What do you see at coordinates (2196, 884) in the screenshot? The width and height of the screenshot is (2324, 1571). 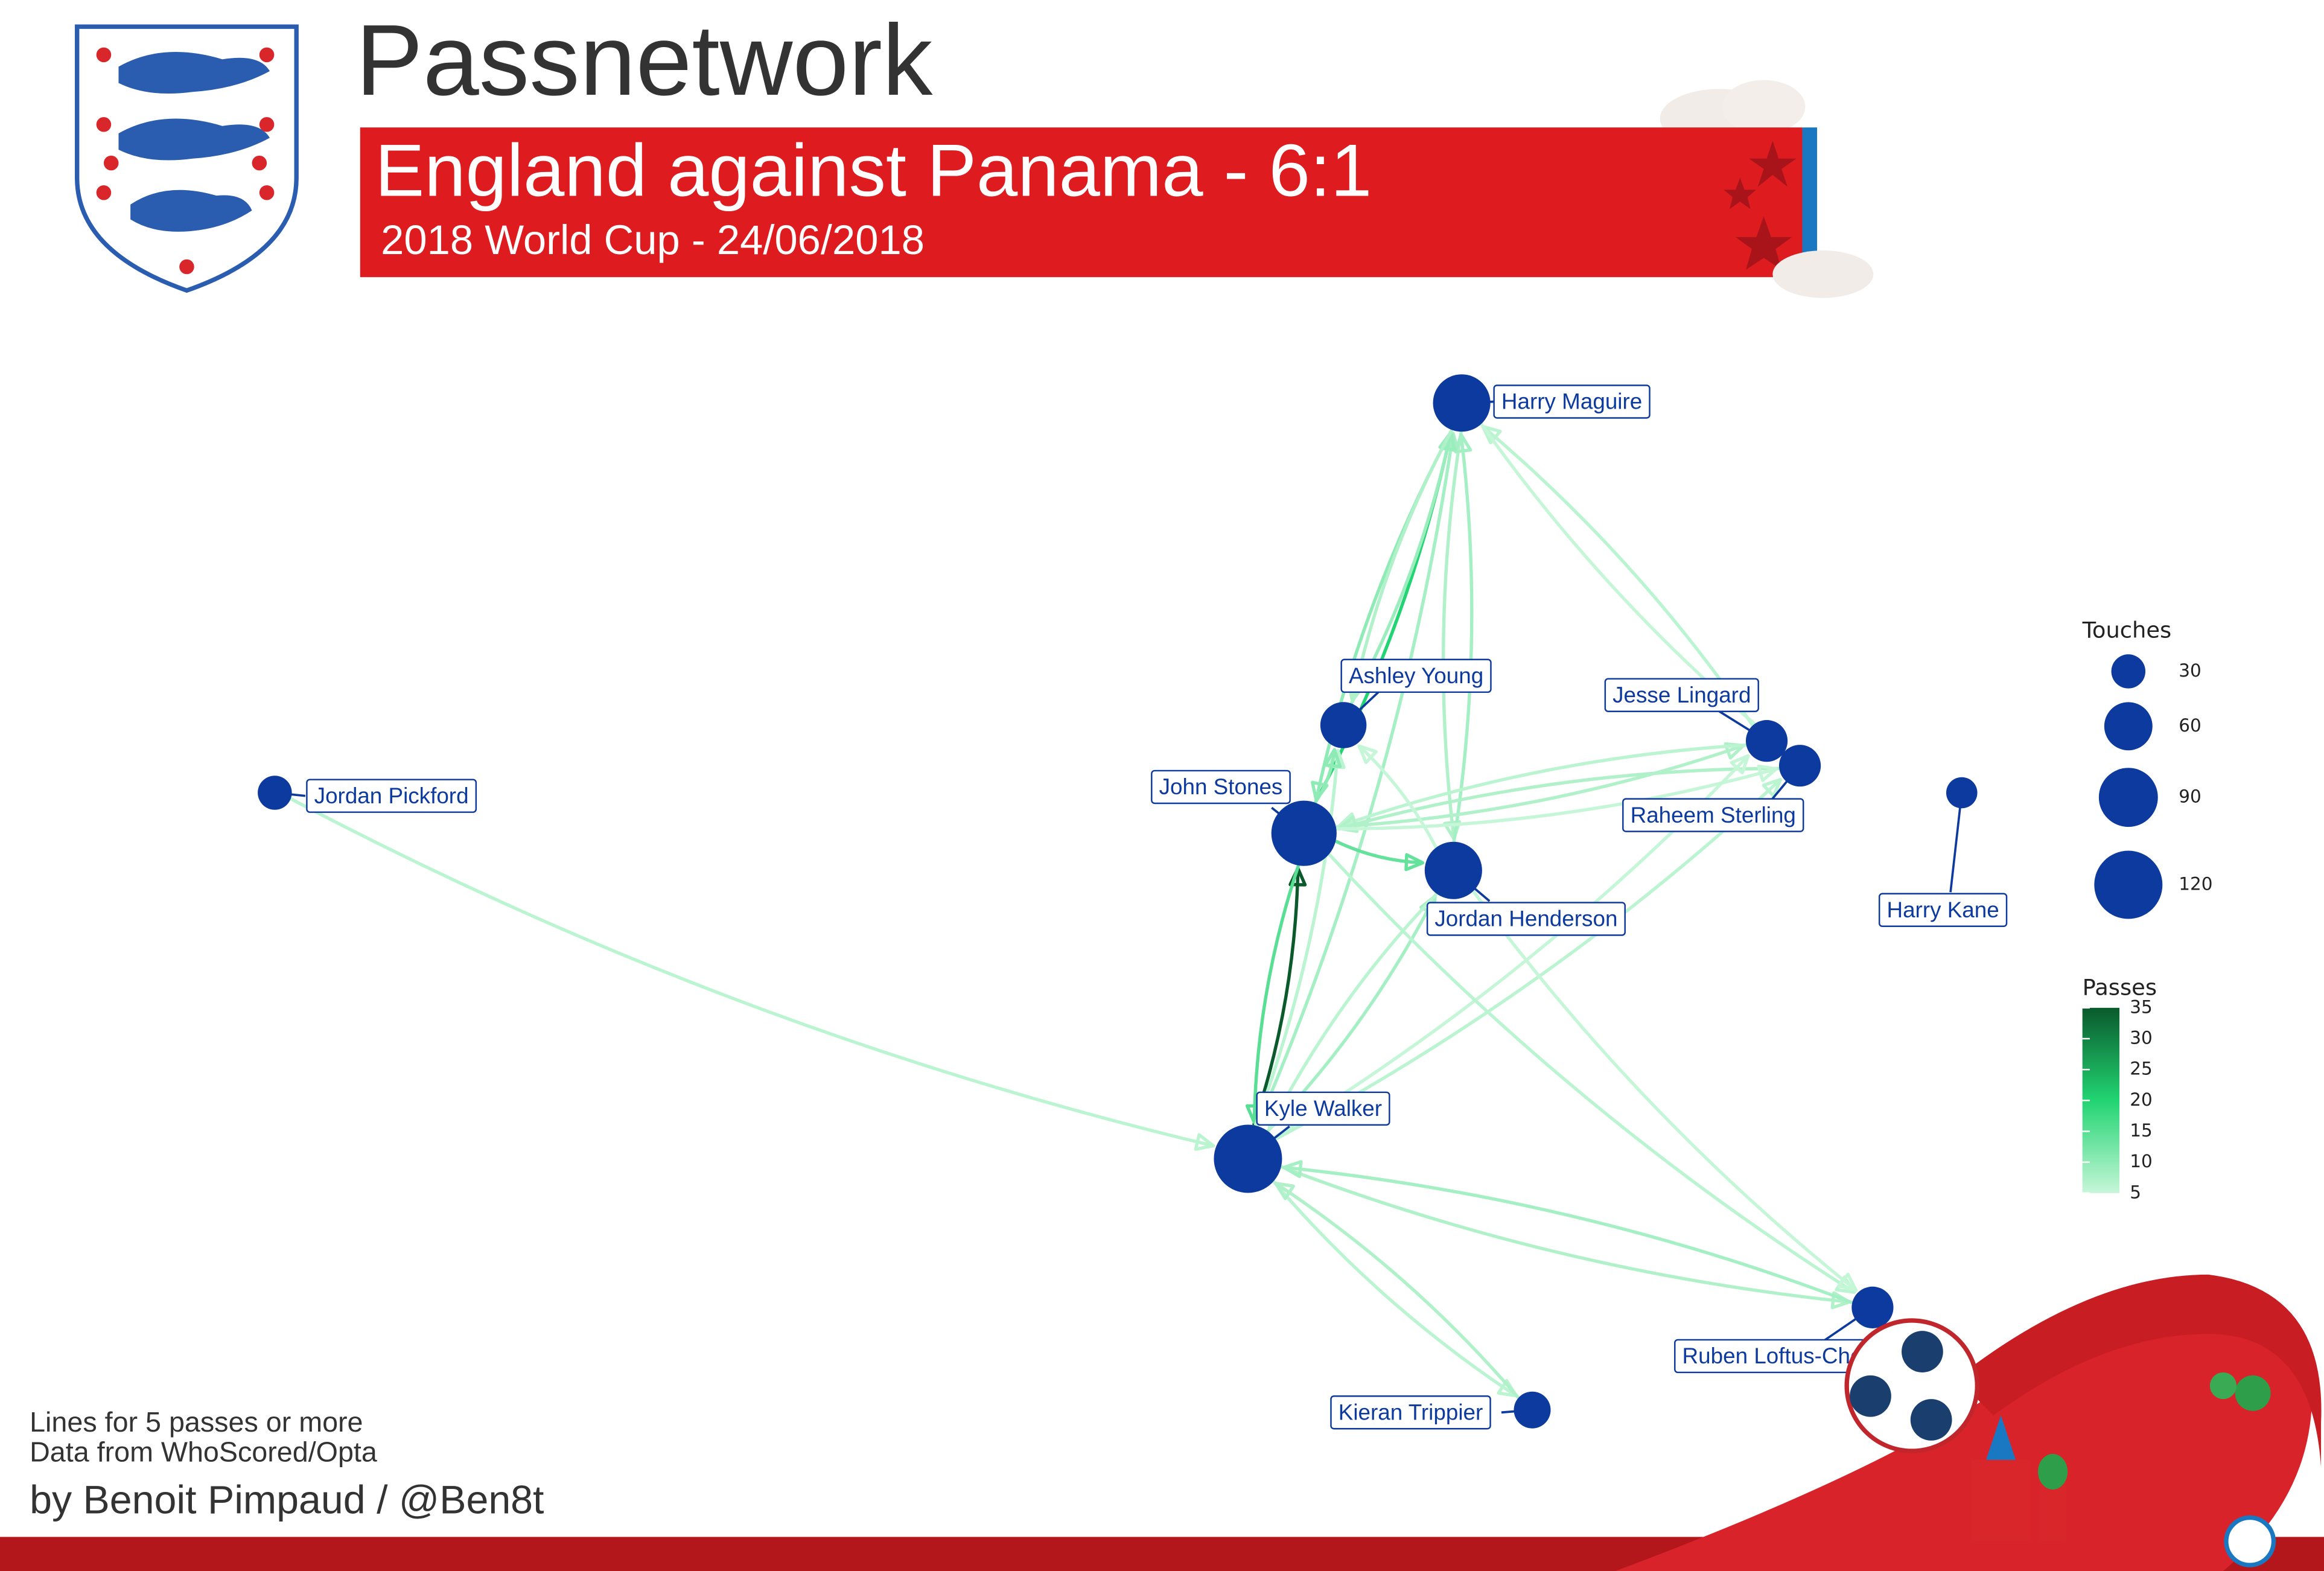 I see `size-legend-label: 120` at bounding box center [2196, 884].